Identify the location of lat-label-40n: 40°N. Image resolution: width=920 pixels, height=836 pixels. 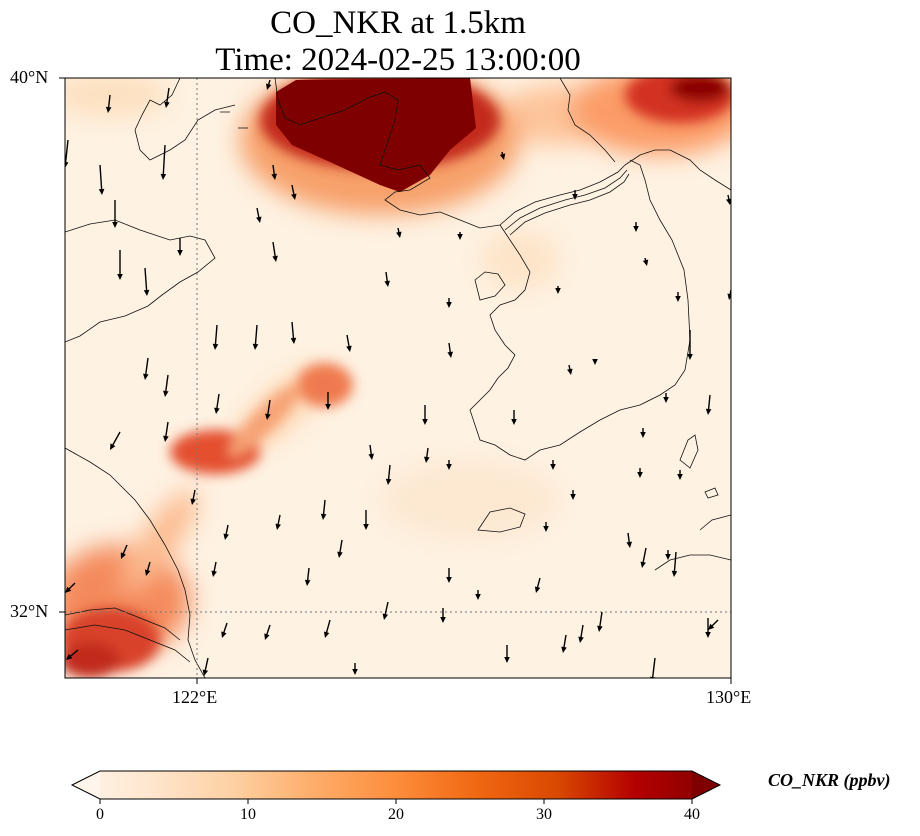
(29, 77).